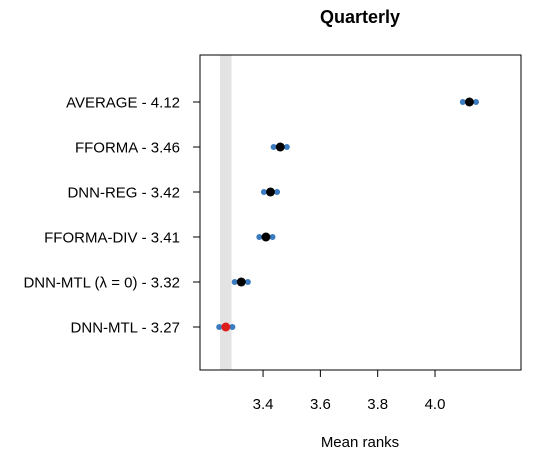 The height and width of the screenshot is (460, 535). What do you see at coordinates (125, 328) in the screenshot?
I see `method-label: DNN-MTL - 3.27` at bounding box center [125, 328].